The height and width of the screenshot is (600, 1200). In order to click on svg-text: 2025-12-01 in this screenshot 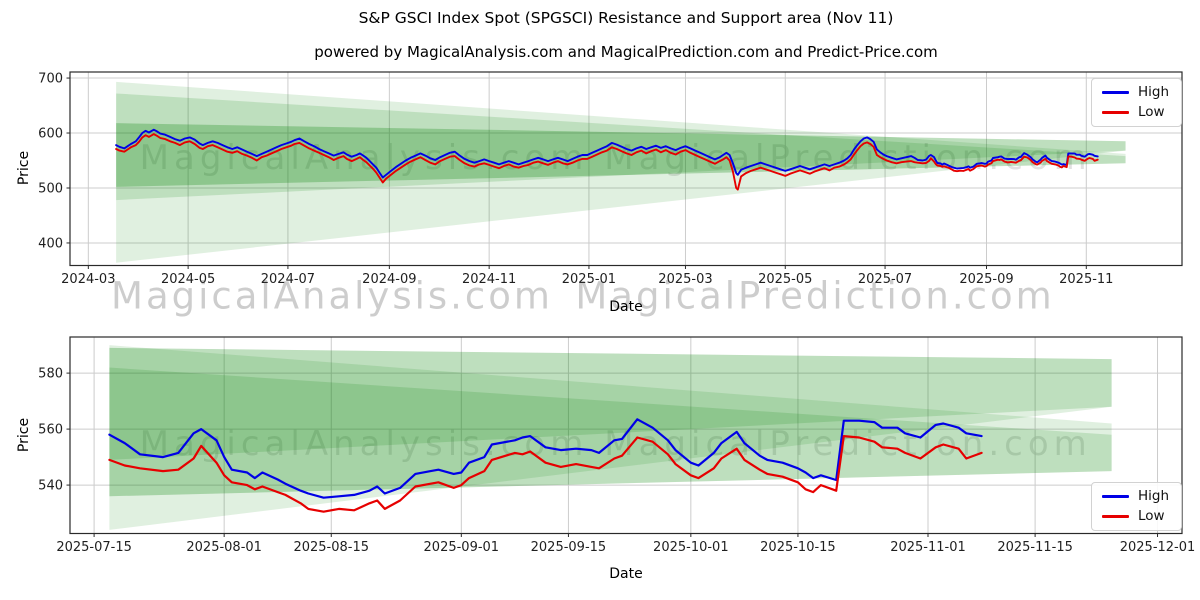, I will do `click(1158, 547)`.